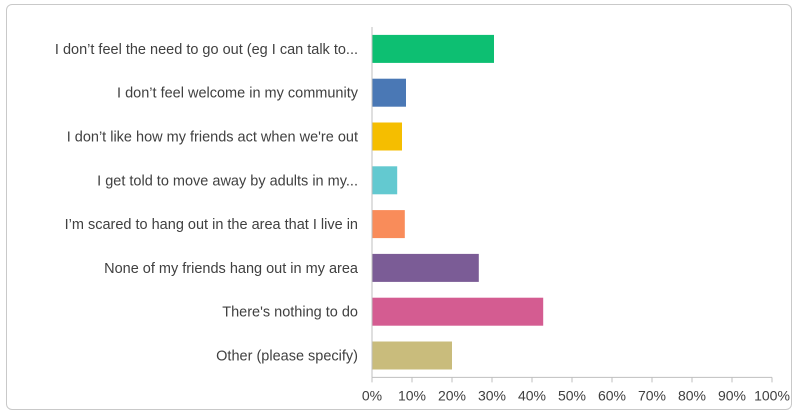 This screenshot has width=800, height=417. What do you see at coordinates (238, 94) in the screenshot?
I see `category-label: I don’t feel welcome in my community` at bounding box center [238, 94].